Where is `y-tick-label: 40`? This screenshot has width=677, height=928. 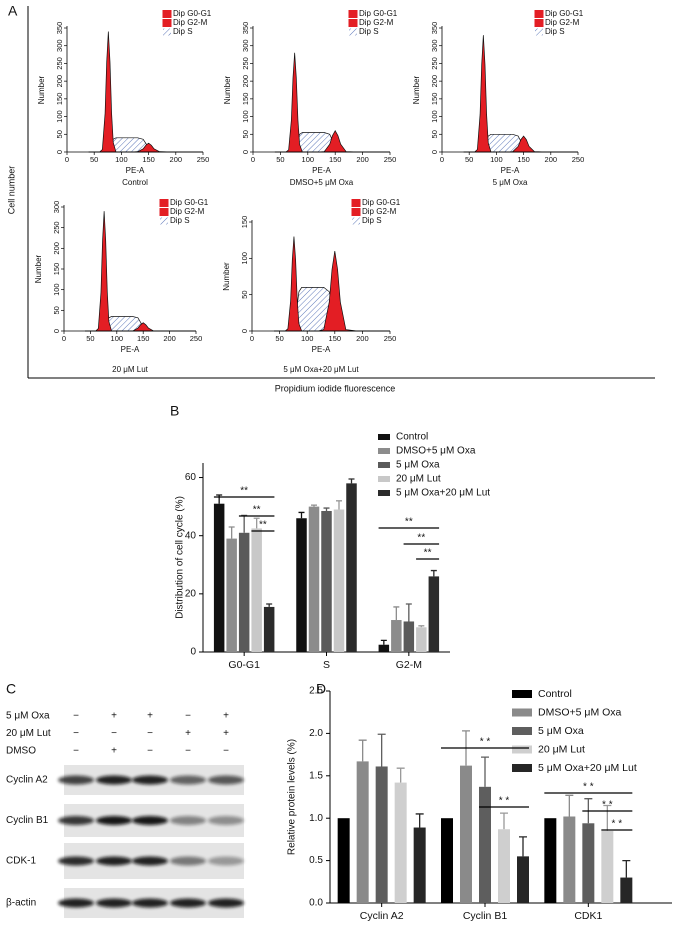 y-tick-label: 40 is located at coordinates (191, 535).